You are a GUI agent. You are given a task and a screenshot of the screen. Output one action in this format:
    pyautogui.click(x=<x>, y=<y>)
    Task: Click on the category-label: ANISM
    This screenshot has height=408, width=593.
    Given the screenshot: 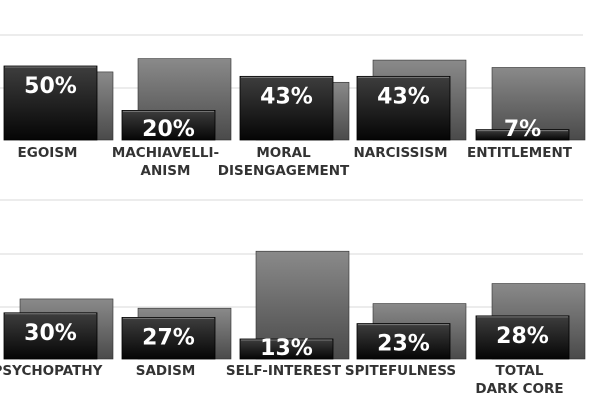 What is the action you would take?
    pyautogui.click(x=166, y=171)
    